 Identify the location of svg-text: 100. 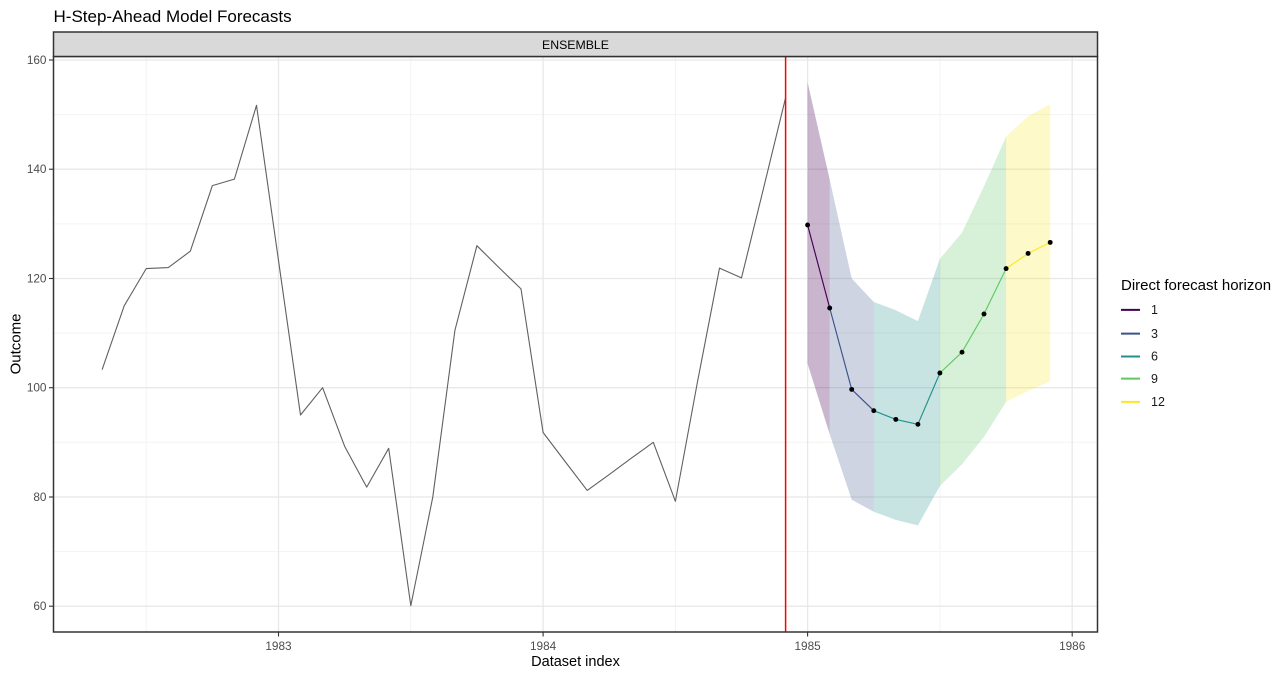
(37, 388).